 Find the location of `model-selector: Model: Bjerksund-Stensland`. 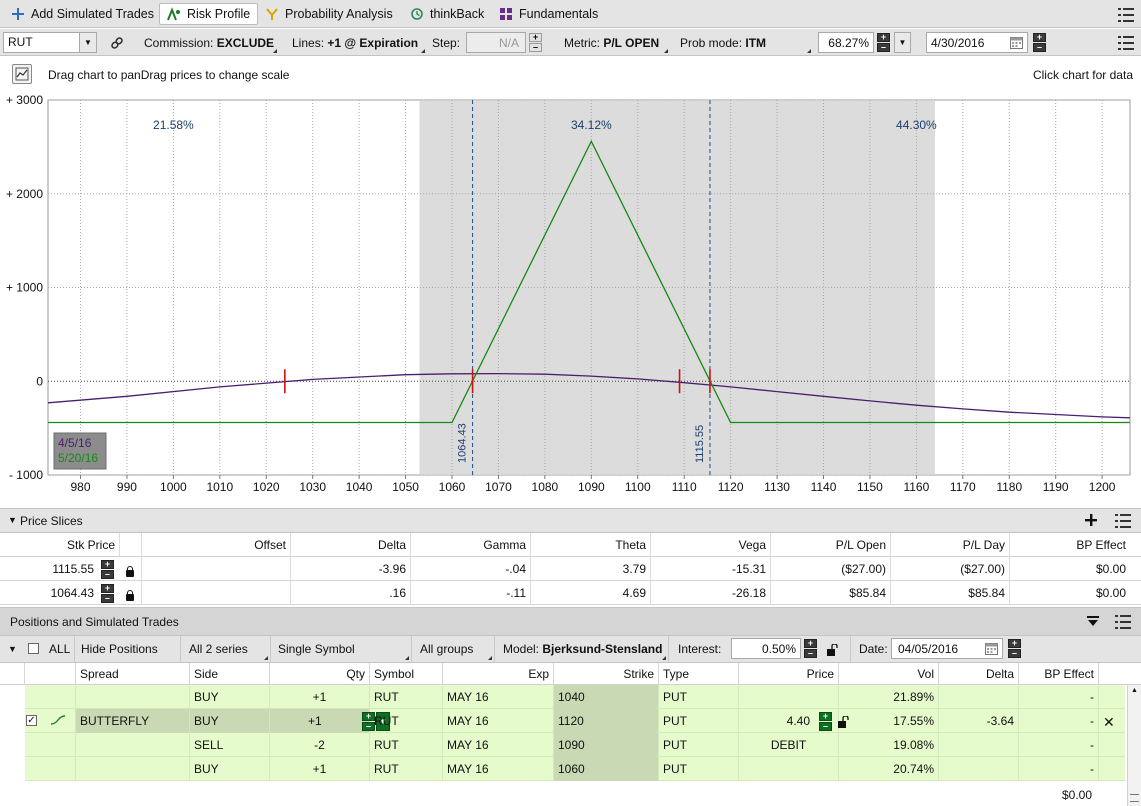

model-selector: Model: Bjerksund-Stensland is located at coordinates (582, 649).